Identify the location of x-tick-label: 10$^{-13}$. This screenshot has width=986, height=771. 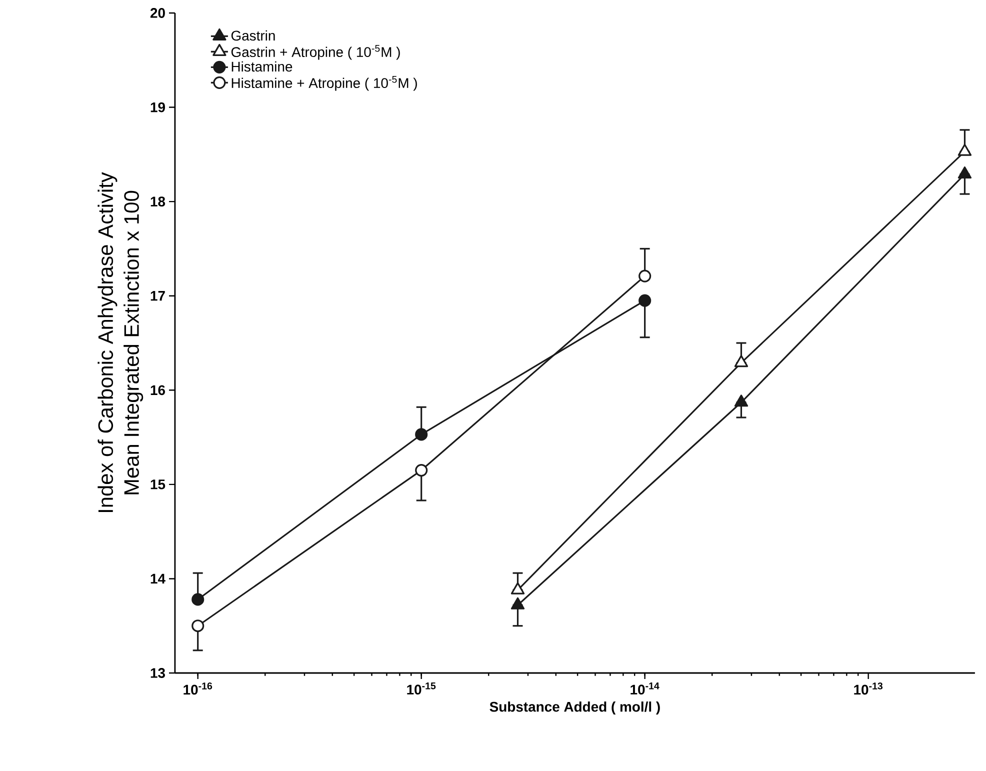
(868, 688).